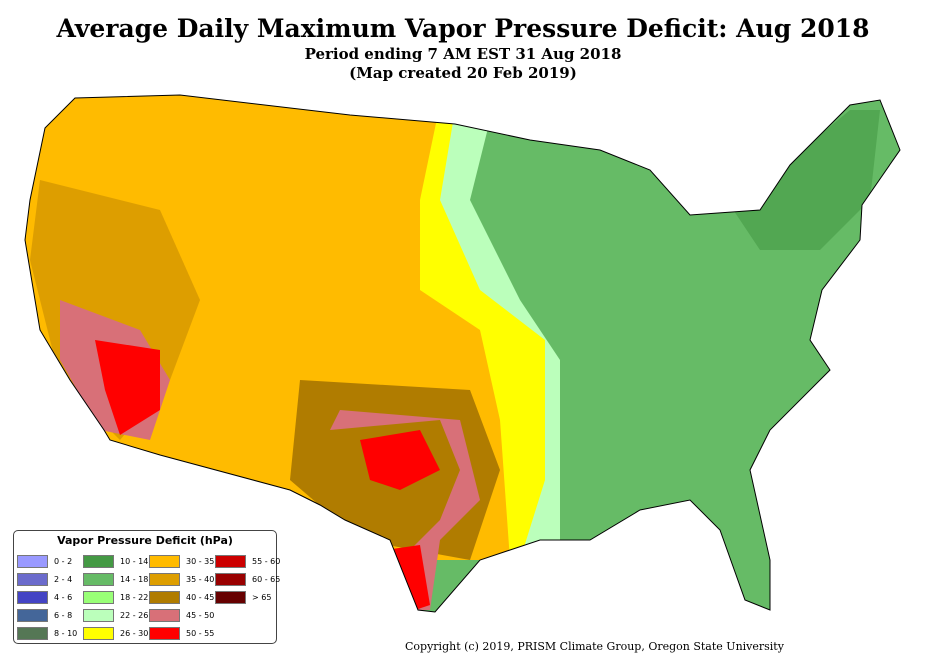 This screenshot has width=926, height=657. What do you see at coordinates (50, 633) in the screenshot?
I see `legend-item: 8 - 10` at bounding box center [50, 633].